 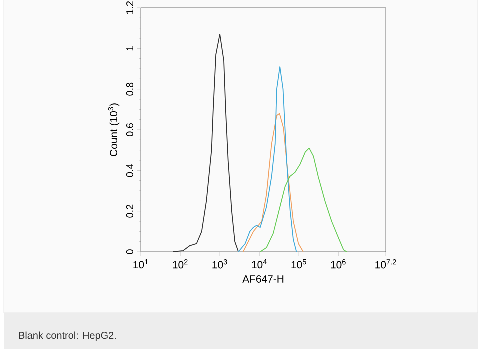 I want to click on y-tick-label: 0, so click(x=130, y=252).